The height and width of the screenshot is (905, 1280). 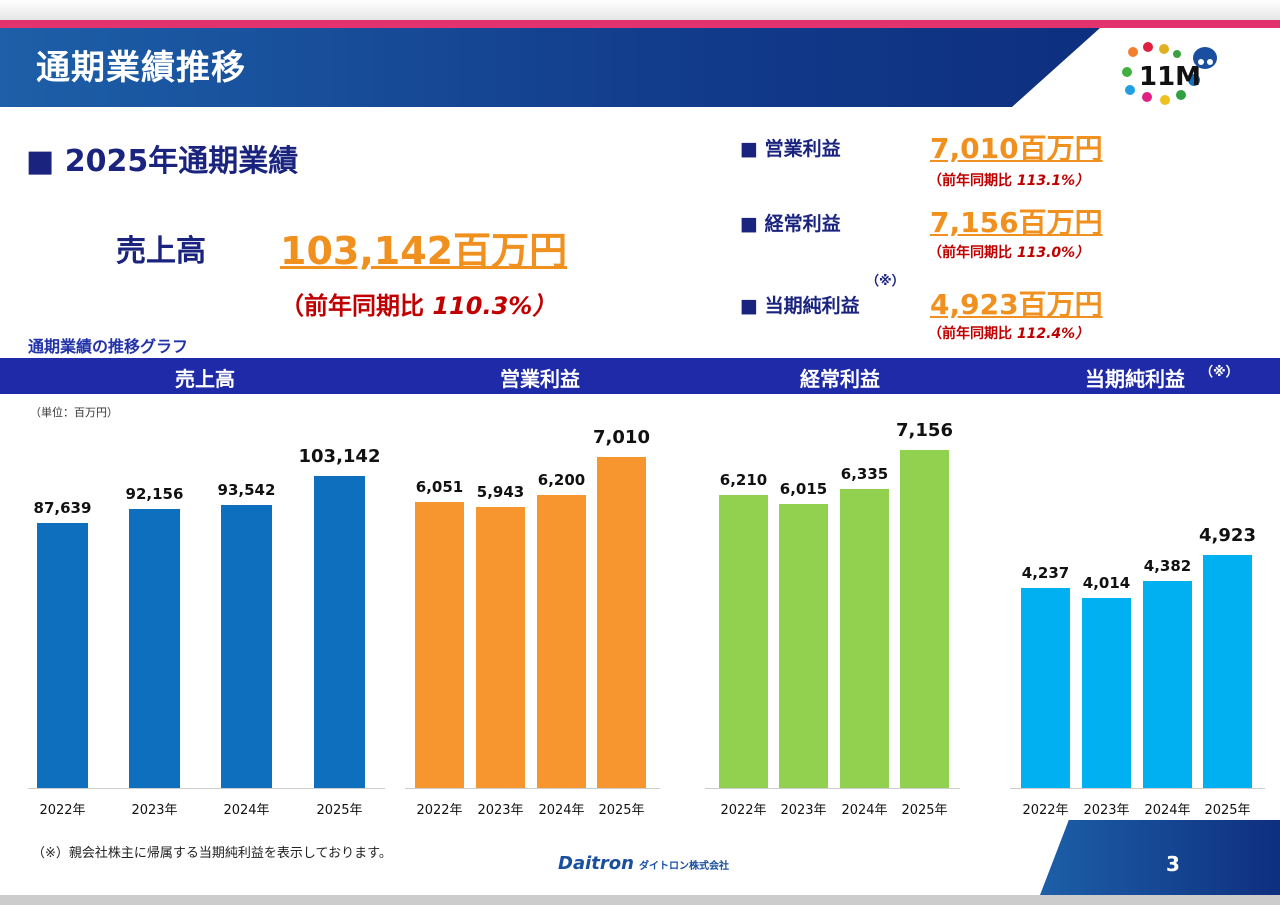 I want to click on sales-label: 売上高, so click(x=161, y=251).